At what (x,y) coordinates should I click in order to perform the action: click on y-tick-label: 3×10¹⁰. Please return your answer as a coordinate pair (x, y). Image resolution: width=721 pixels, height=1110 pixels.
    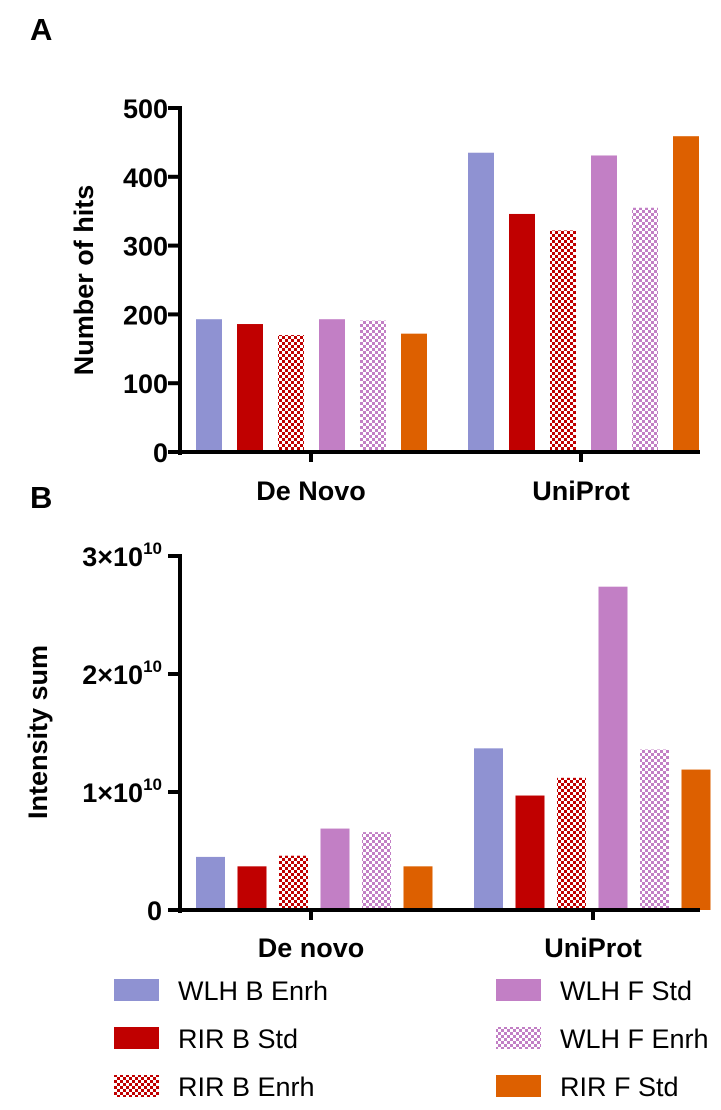
    Looking at the image, I should click on (122, 555).